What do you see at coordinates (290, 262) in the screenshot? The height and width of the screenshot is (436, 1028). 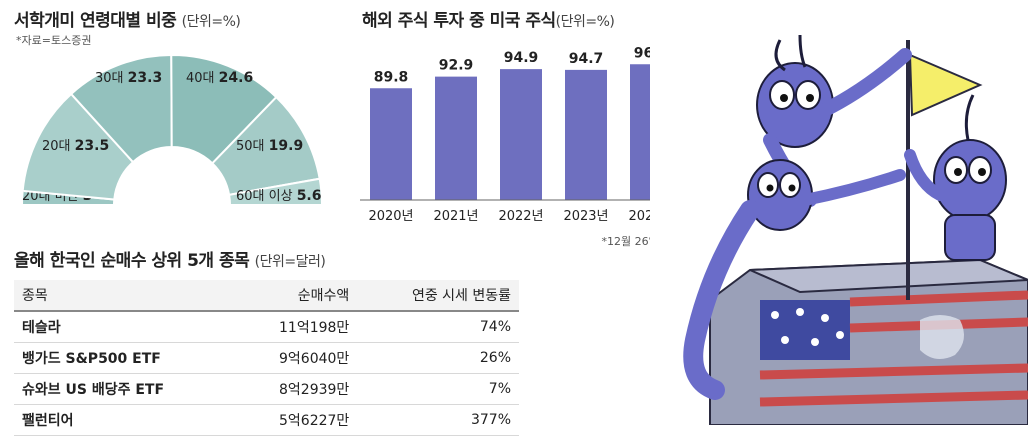 I see `table-unit: (단위=달러)` at bounding box center [290, 262].